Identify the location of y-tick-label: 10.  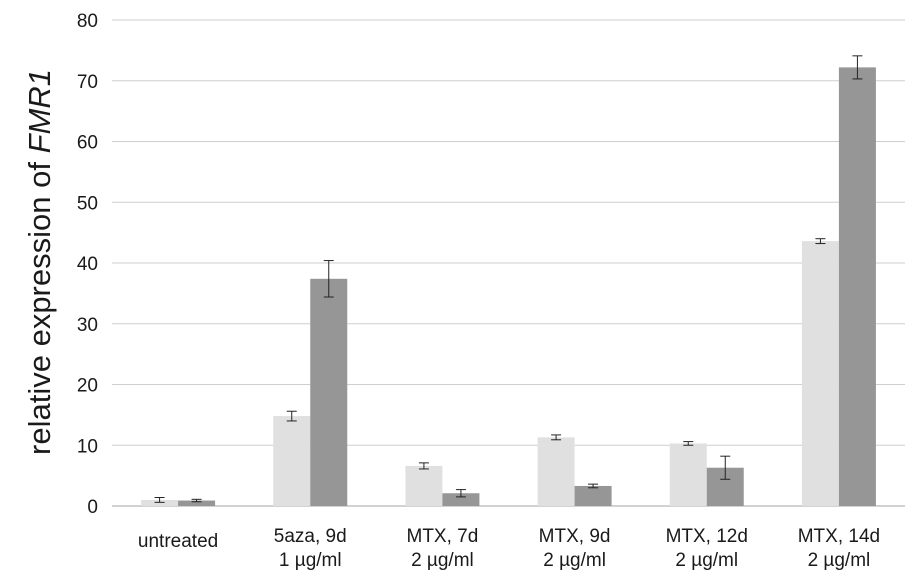
(87, 446).